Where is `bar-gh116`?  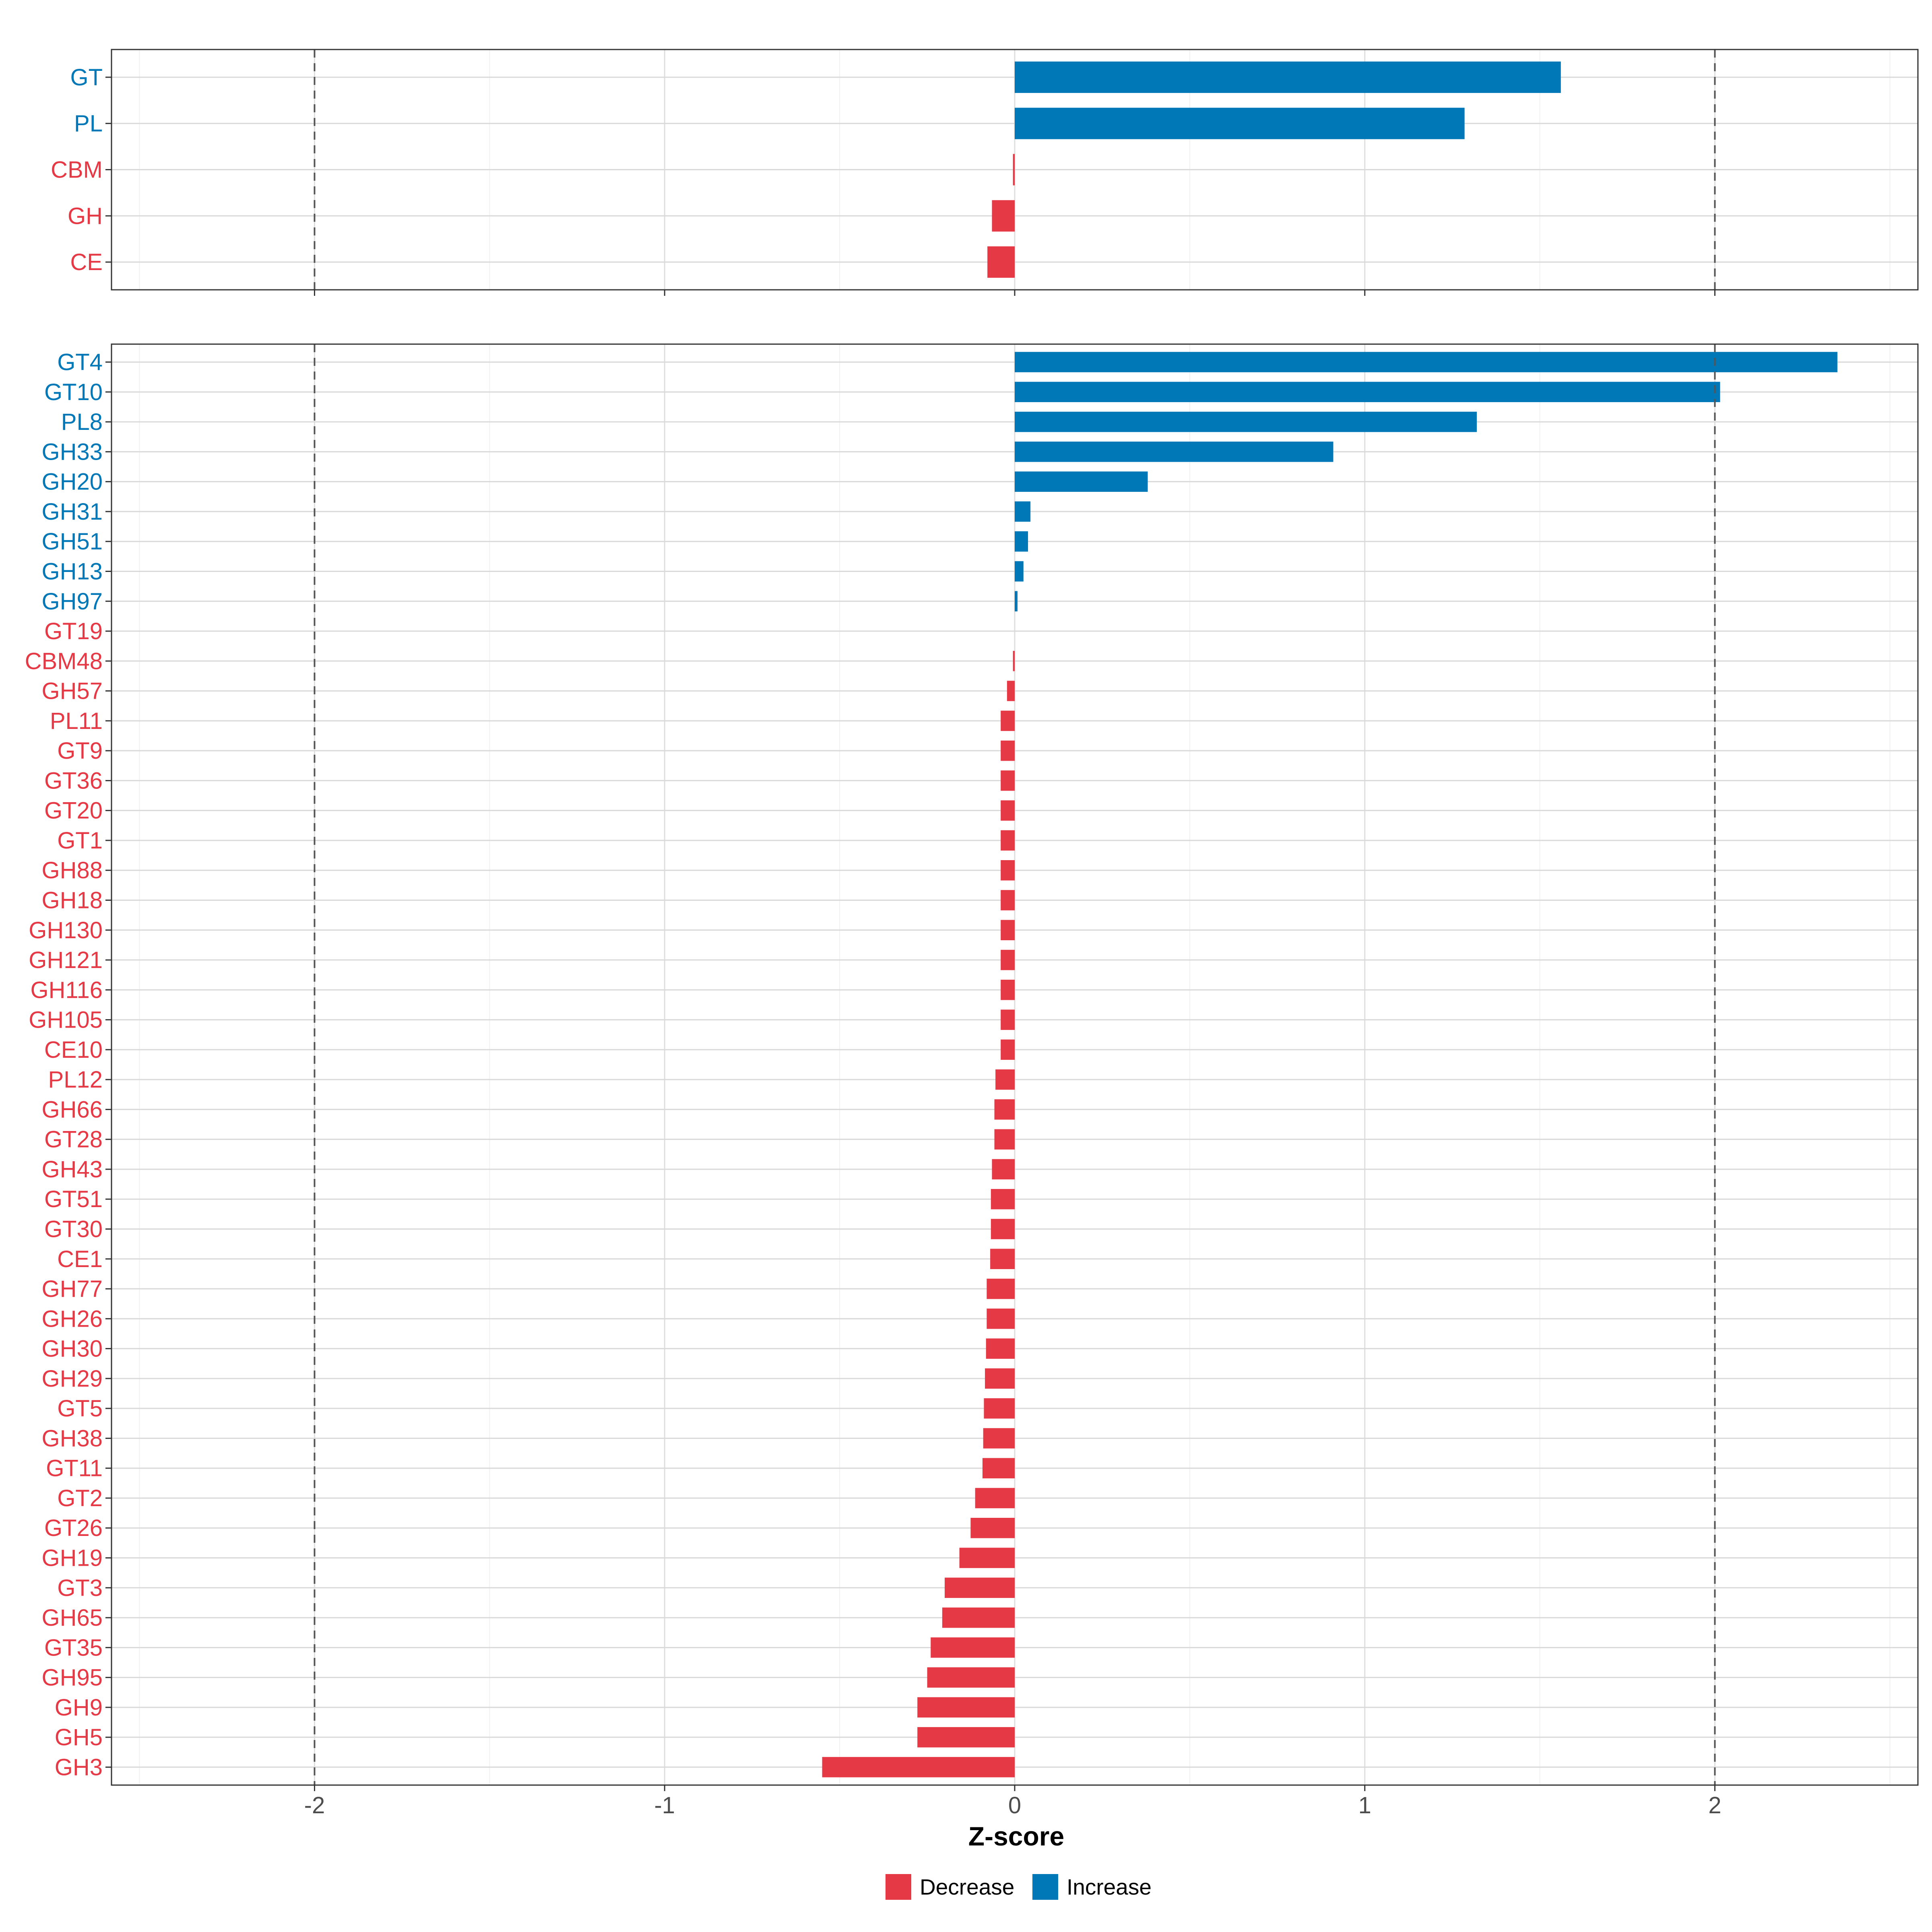
bar-gh116 is located at coordinates (1008, 990).